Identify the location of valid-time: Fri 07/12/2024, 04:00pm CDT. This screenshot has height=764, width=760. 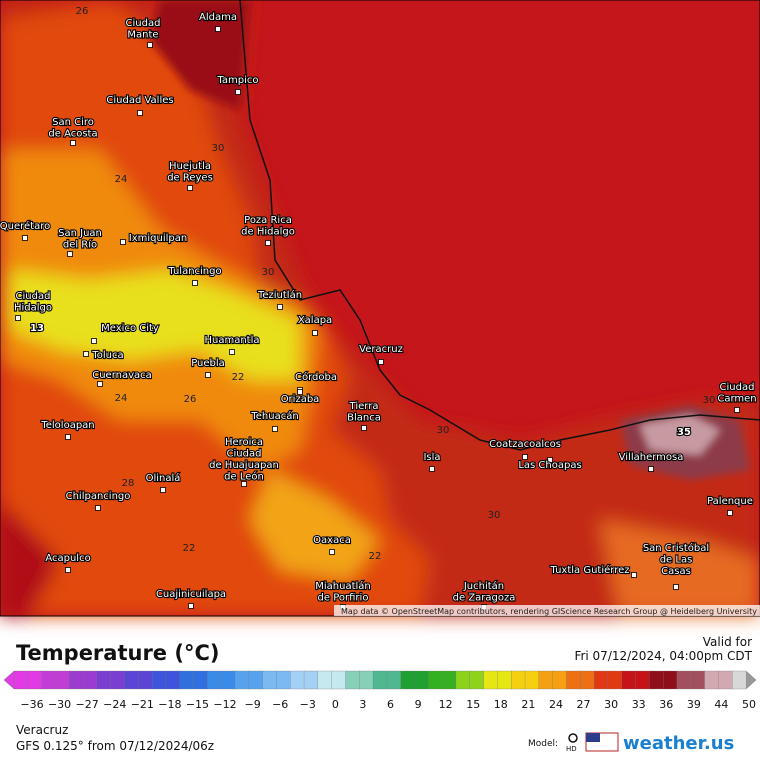
(663, 656).